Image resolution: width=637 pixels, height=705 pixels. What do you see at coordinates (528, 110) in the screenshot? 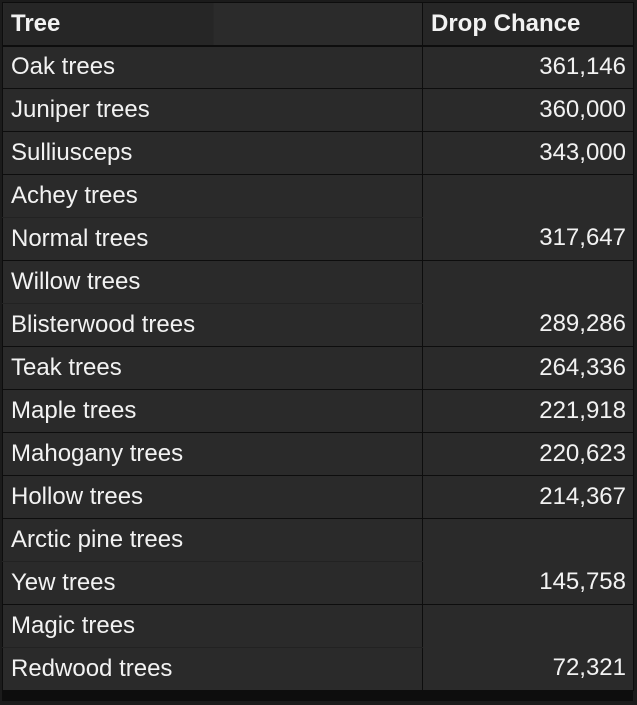
I see `drop-chance-value: 360,000` at bounding box center [528, 110].